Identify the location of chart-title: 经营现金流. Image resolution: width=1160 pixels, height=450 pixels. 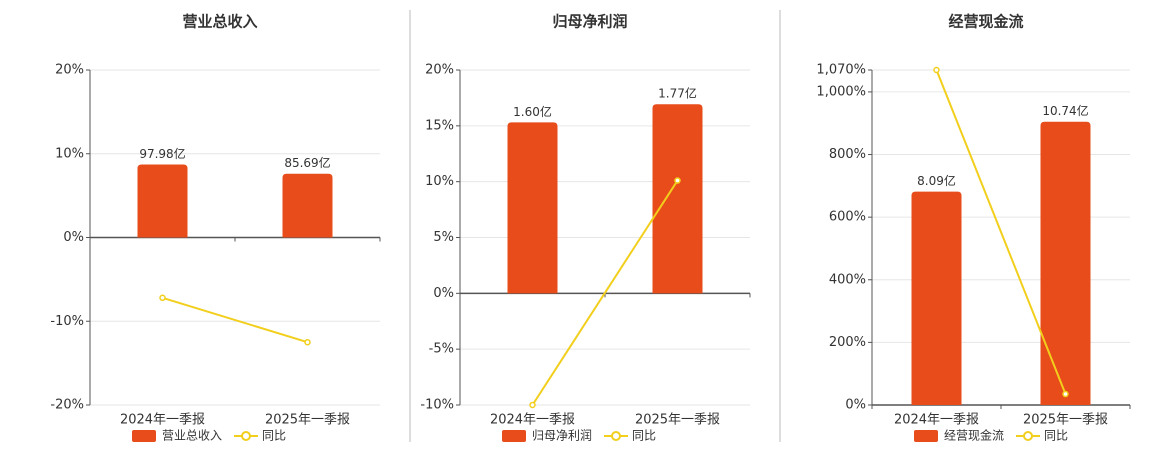
(985, 22).